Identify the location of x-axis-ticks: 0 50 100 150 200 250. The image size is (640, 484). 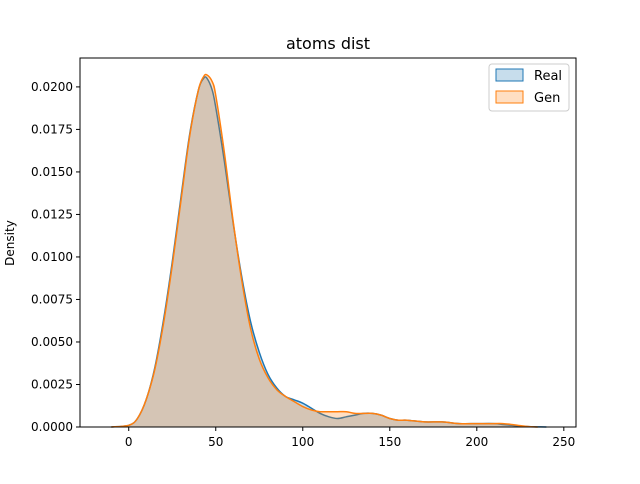
(350, 438).